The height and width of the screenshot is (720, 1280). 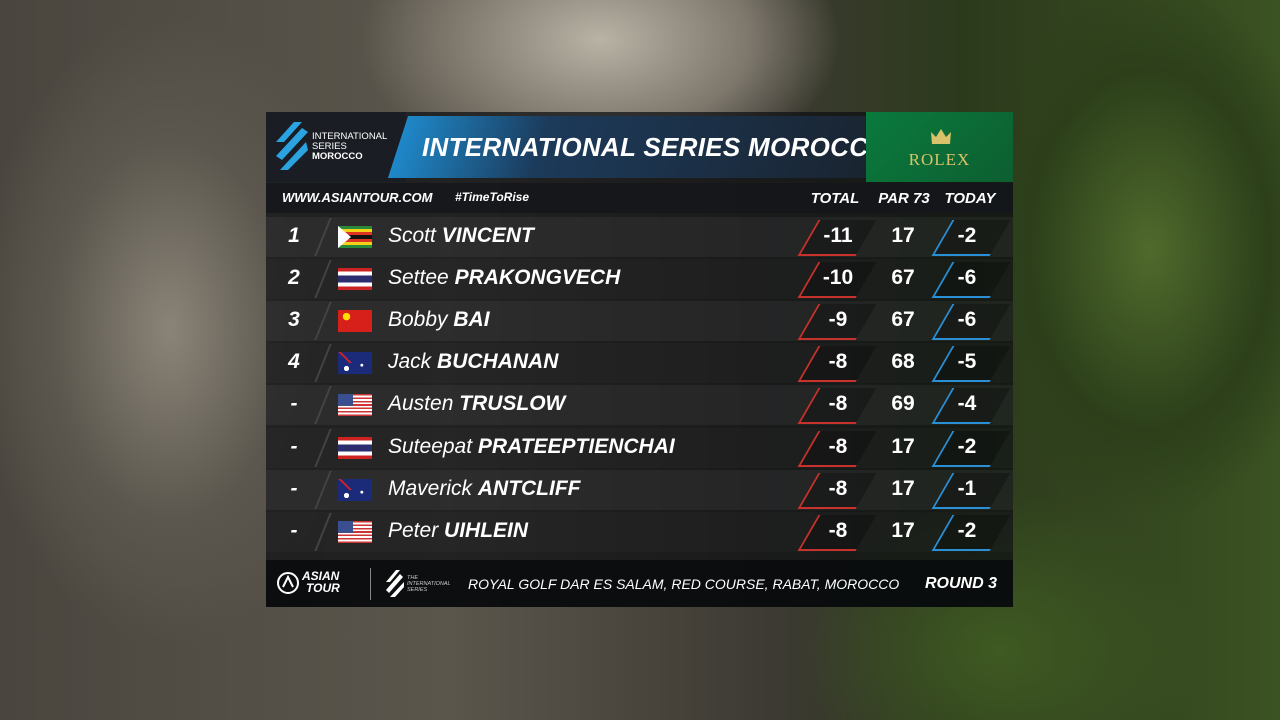 I want to click on position: 4, so click(x=294, y=362).